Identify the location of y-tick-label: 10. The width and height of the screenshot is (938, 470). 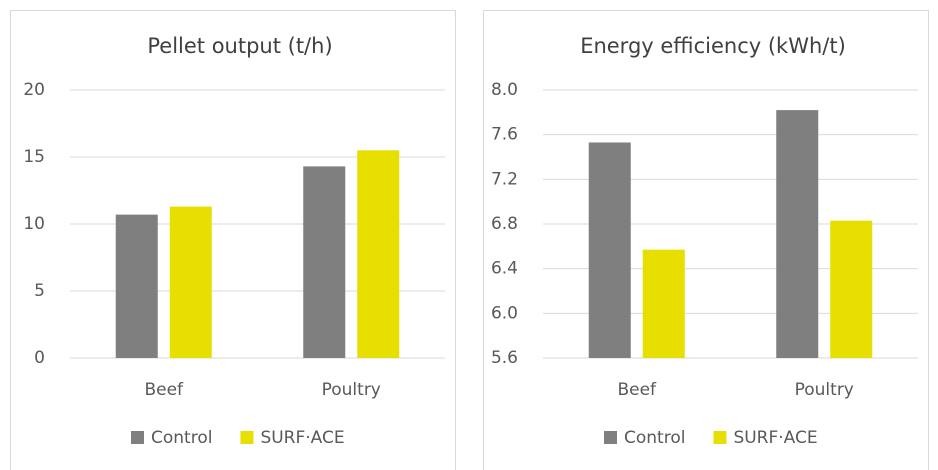
(34, 224).